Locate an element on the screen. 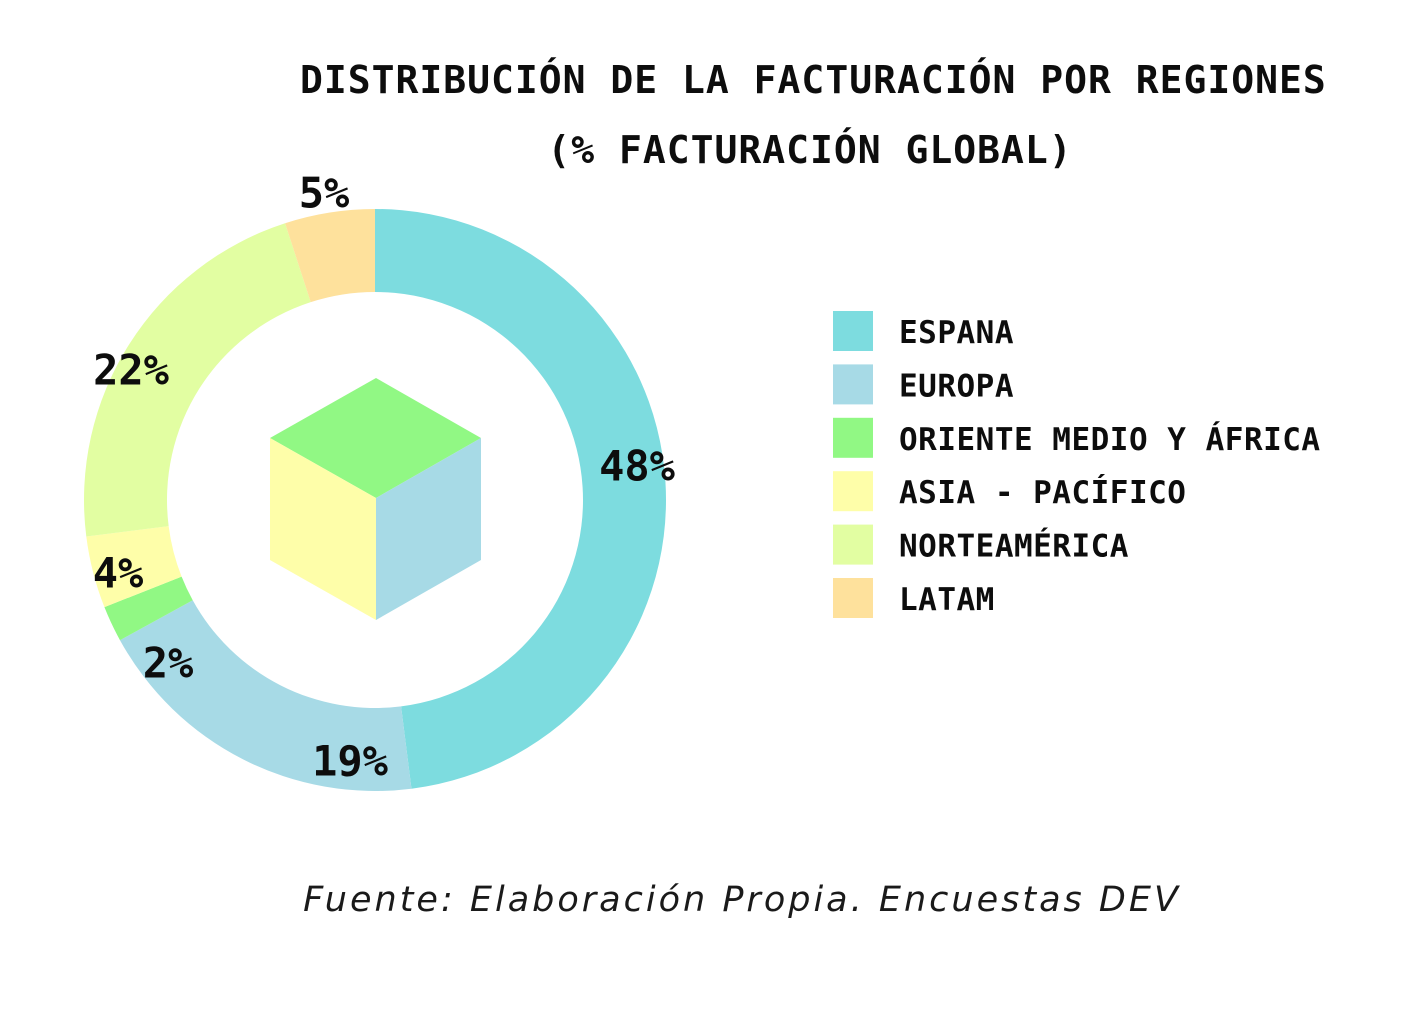 Image resolution: width=1420 pixels, height=1015 pixels. cube-icon is located at coordinates (375, 499).